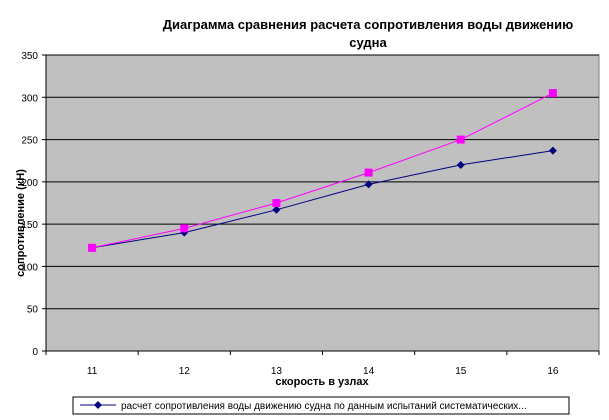 This screenshot has width=609, height=420. Describe the element at coordinates (29, 225) in the screenshot. I see `y-tick-label-150: 150` at that location.